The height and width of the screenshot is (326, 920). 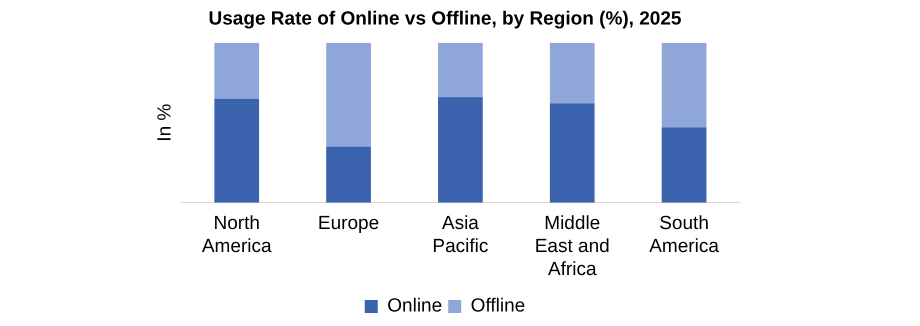 What do you see at coordinates (684, 235) in the screenshot?
I see `x-tick-label: South America` at bounding box center [684, 235].